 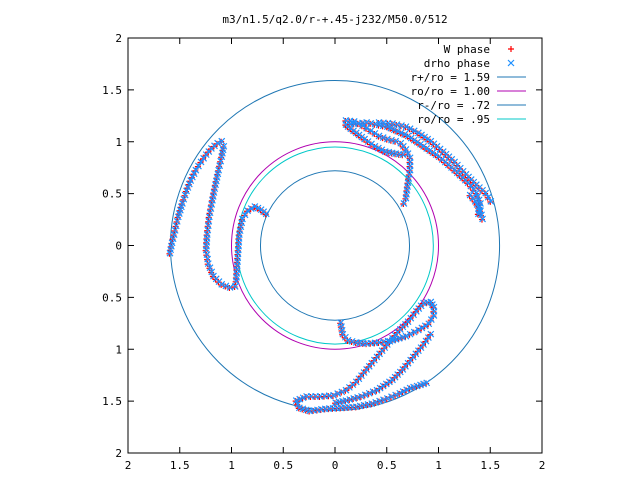 I want to click on legend-label: W phase, so click(x=467, y=49).